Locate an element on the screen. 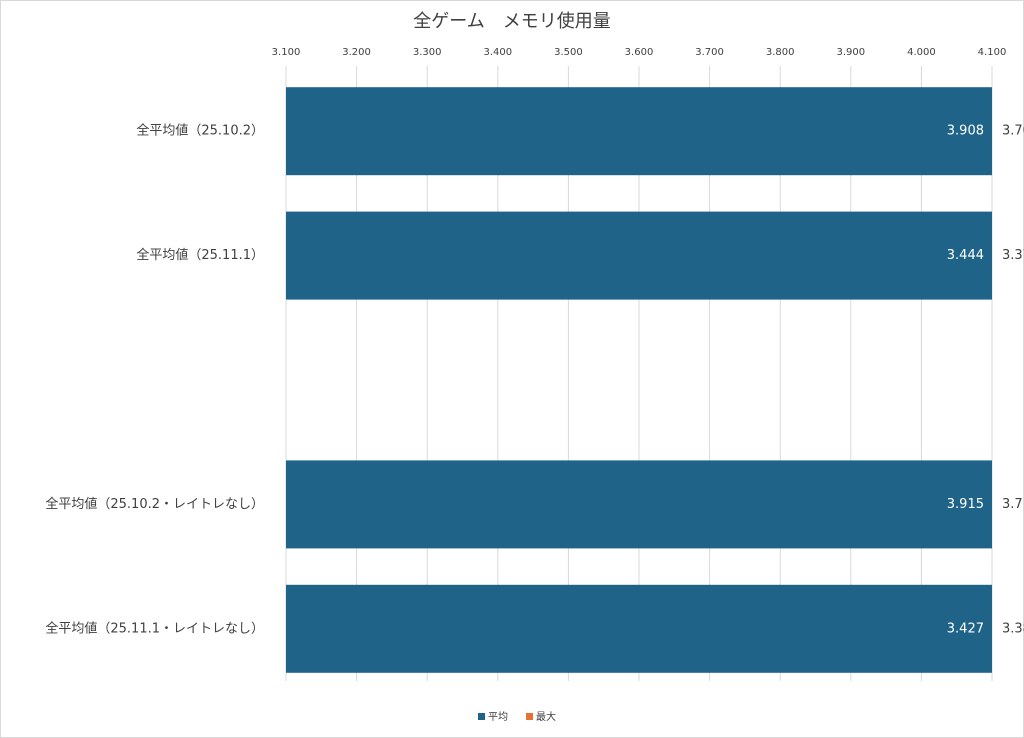 This screenshot has width=1024, height=738. value-label: 3.373 is located at coordinates (1013, 255).